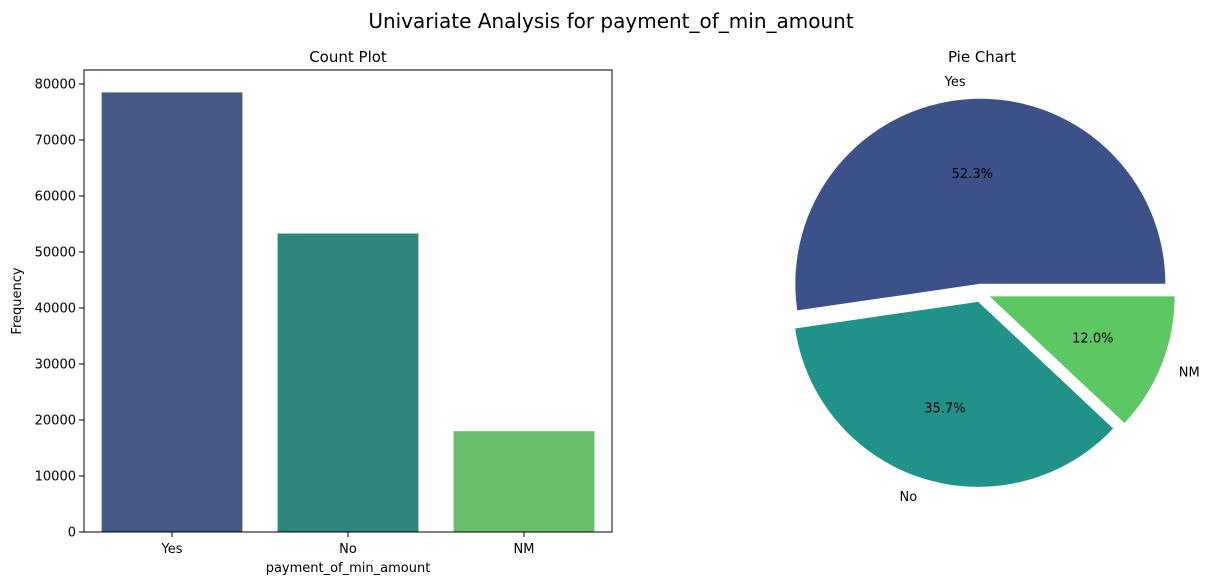 The height and width of the screenshot is (585, 1222). I want to click on bar-no, so click(348, 382).